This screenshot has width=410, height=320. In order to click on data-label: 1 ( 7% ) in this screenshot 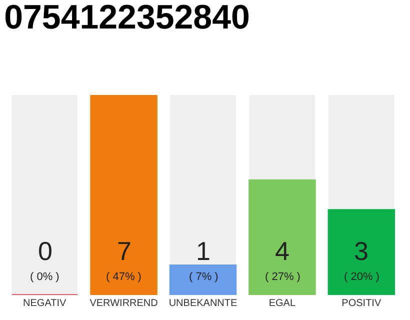, I will do `click(203, 259)`.